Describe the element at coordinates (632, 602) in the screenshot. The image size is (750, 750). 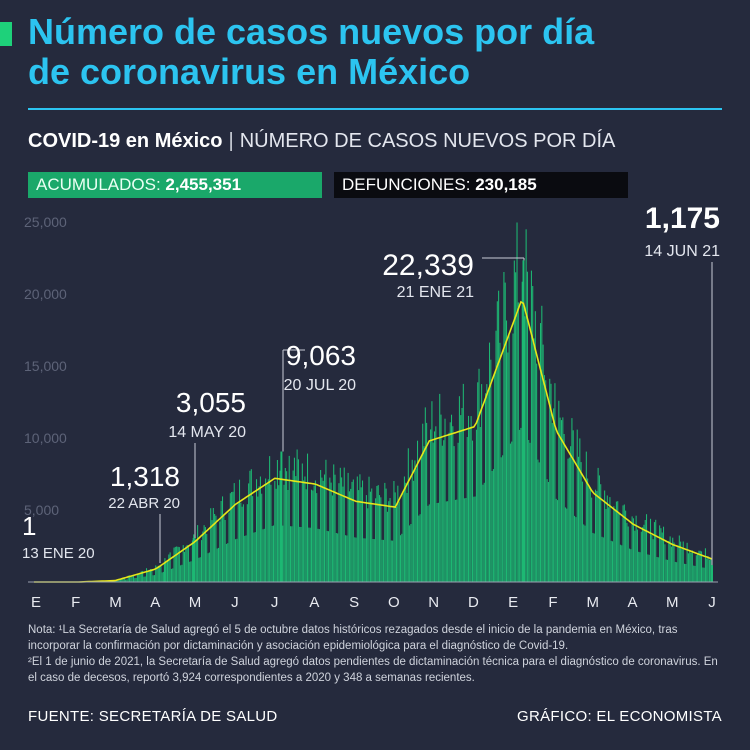
I see `x-tick-label: A` at that location.